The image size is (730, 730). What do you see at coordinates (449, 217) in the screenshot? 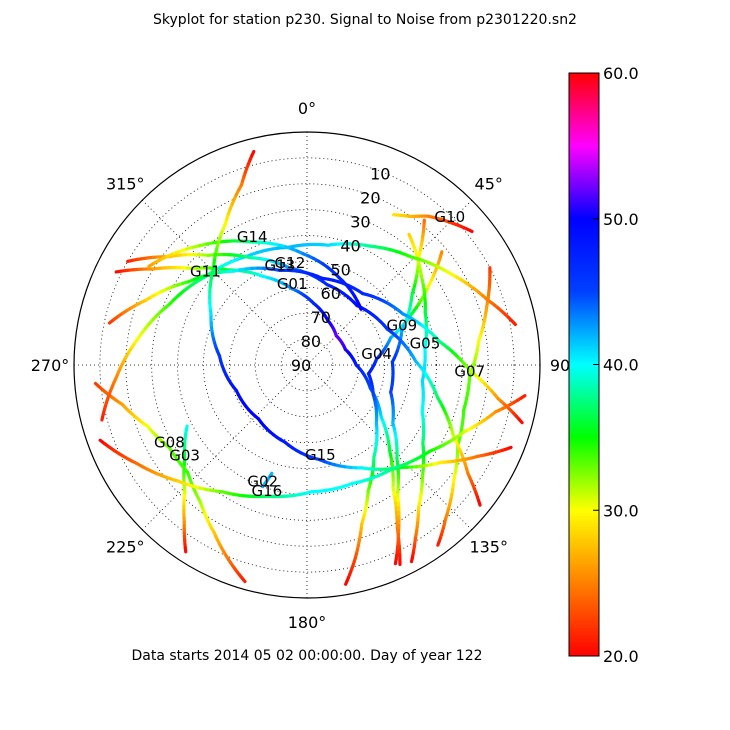
I see `satellite-label: G10` at bounding box center [449, 217].